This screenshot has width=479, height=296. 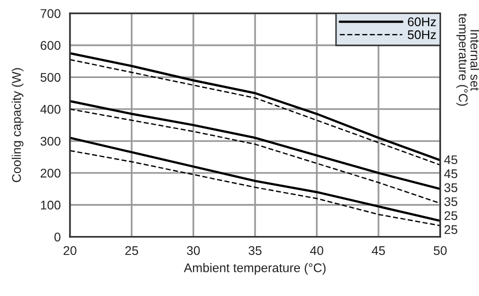 What do you see at coordinates (255, 269) in the screenshot?
I see `x-axis-title: Ambient temperature (°C)` at bounding box center [255, 269].